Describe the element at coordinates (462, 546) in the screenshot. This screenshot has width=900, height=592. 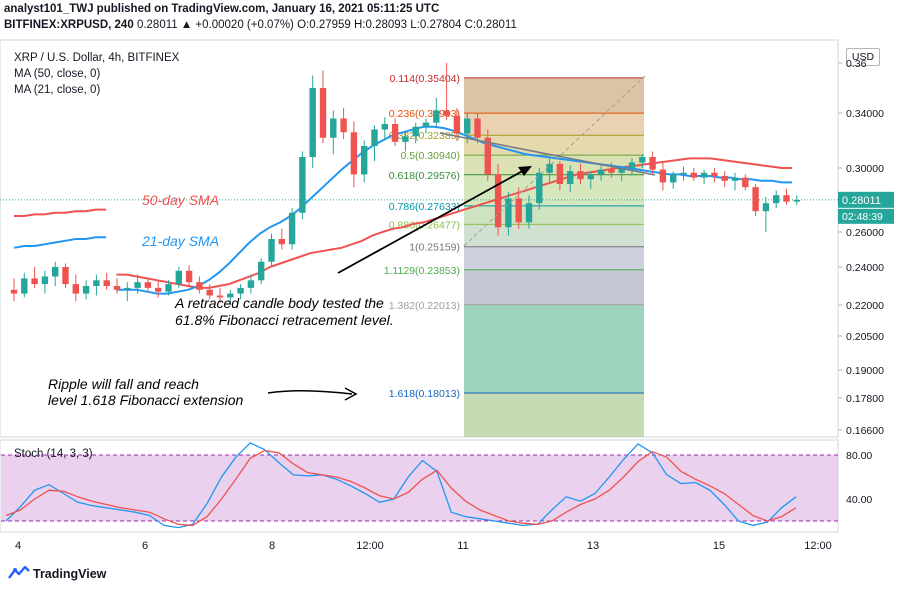
I see `time-tick-label: 11` at that location.